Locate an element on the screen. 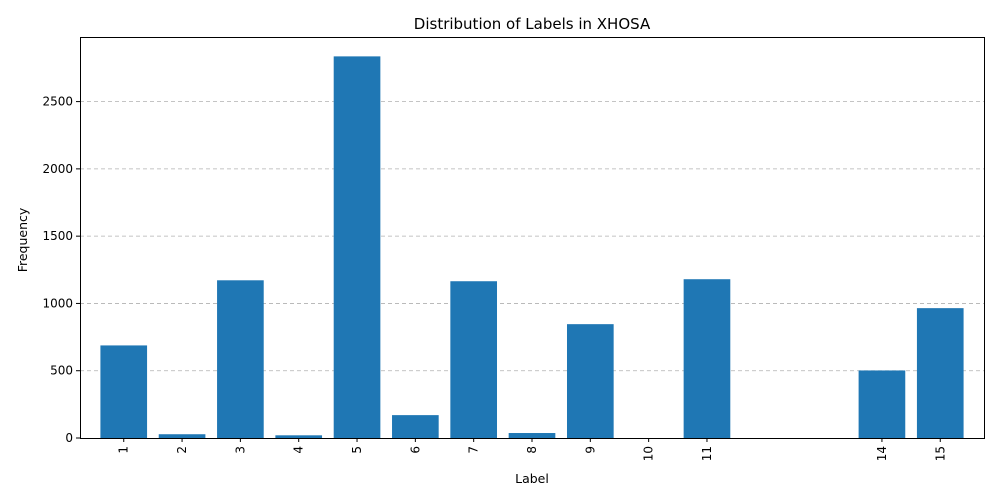 This screenshot has height=500, width=1000. y-tick-label: 1000 is located at coordinates (57, 303).